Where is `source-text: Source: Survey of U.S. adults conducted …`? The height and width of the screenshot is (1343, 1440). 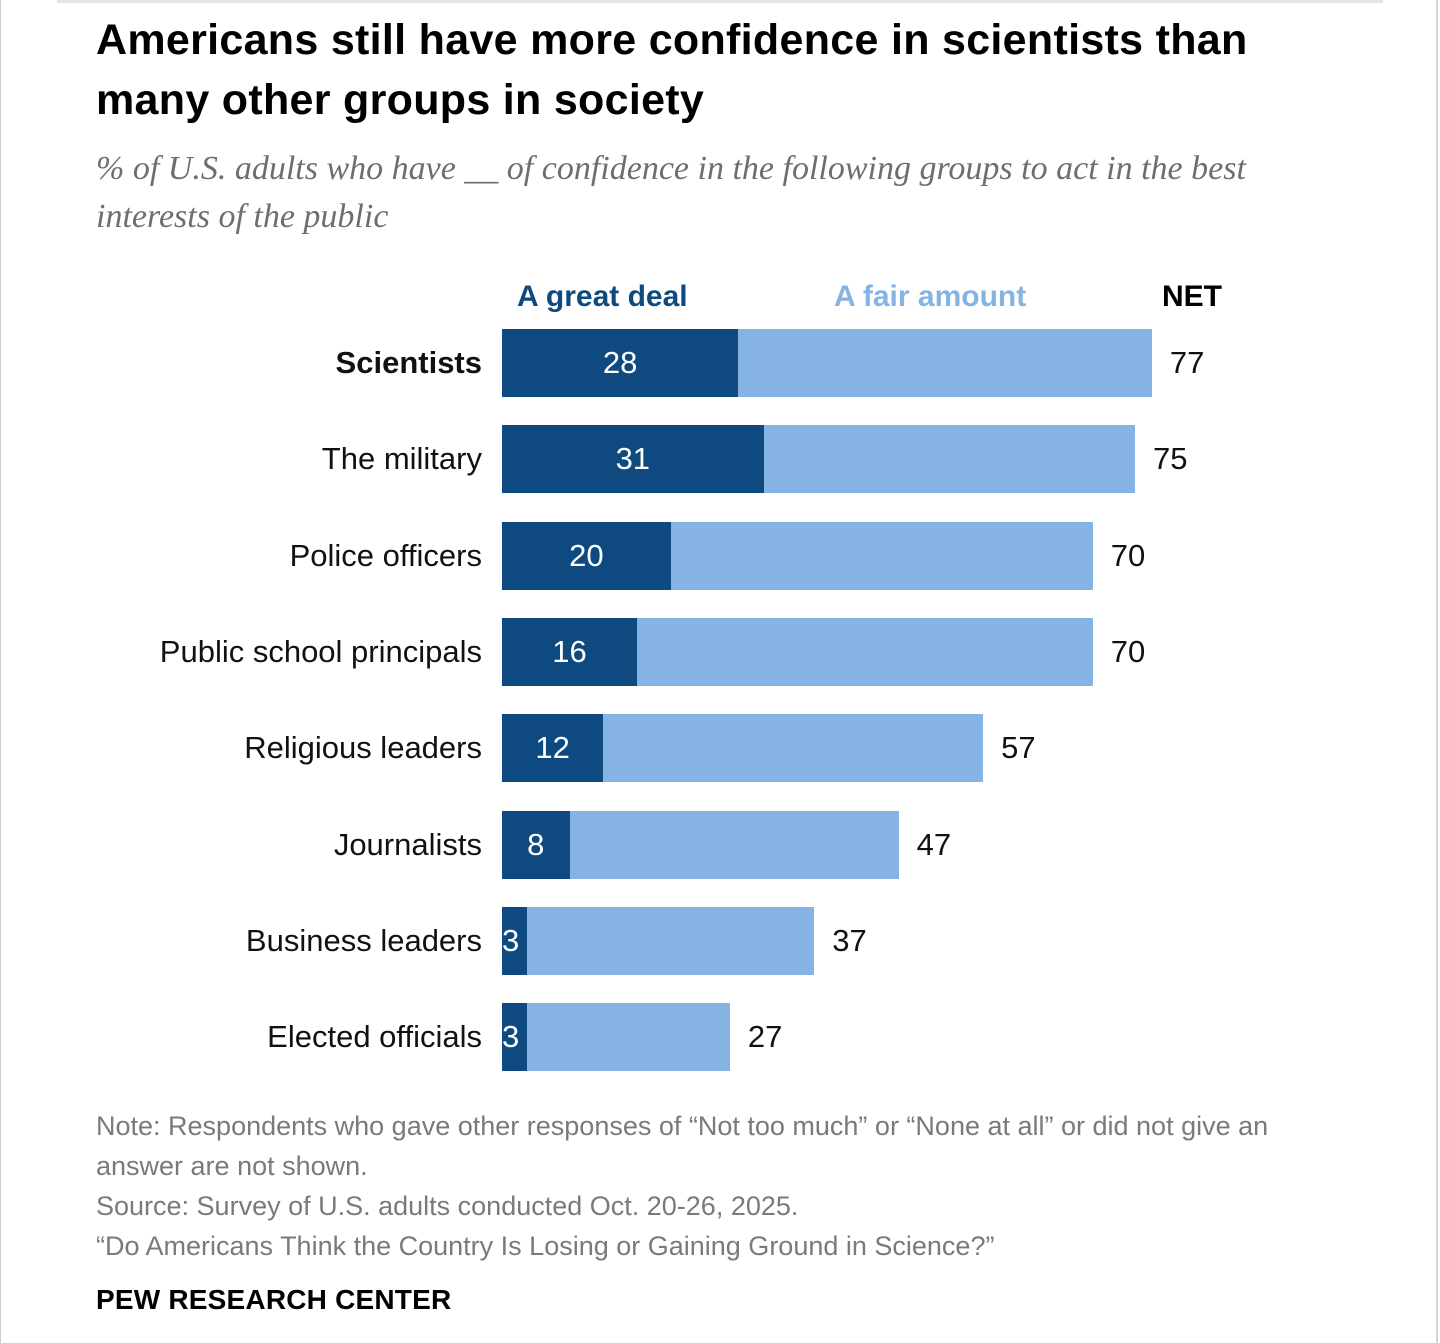
source-text: Source: Survey of U.S. adults conducted … is located at coordinates (447, 1206).